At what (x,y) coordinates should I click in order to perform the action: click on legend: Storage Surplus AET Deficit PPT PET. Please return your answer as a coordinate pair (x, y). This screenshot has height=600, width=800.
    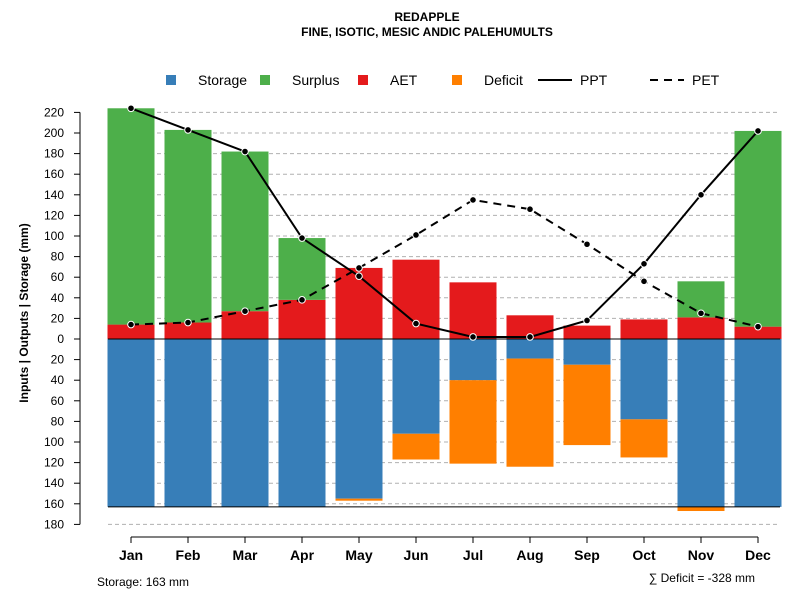
    Looking at the image, I should click on (443, 80).